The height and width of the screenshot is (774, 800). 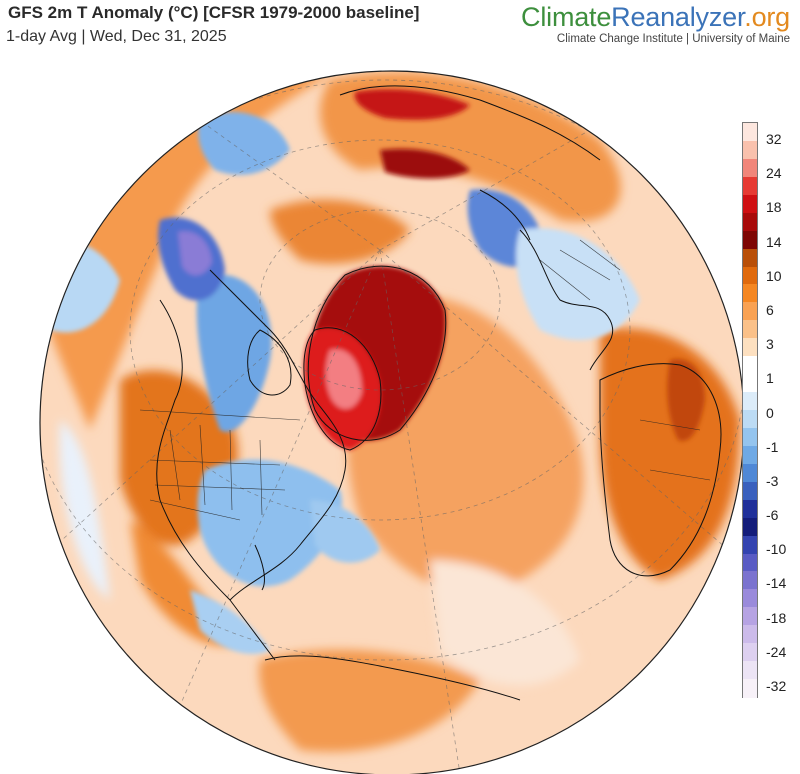 I want to click on coastline-siberia, so click(x=470, y=123).